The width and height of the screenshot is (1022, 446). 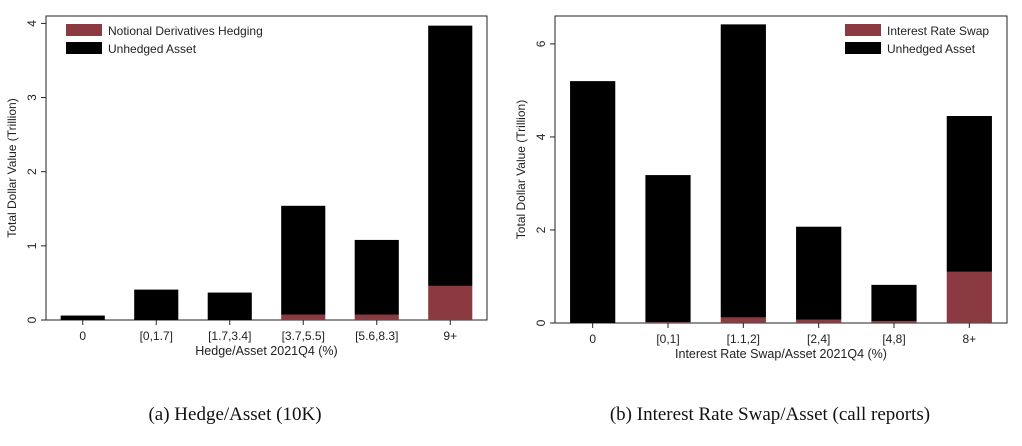 What do you see at coordinates (743, 339) in the screenshot?
I see `x-tick-label: [1.1,2]` at bounding box center [743, 339].